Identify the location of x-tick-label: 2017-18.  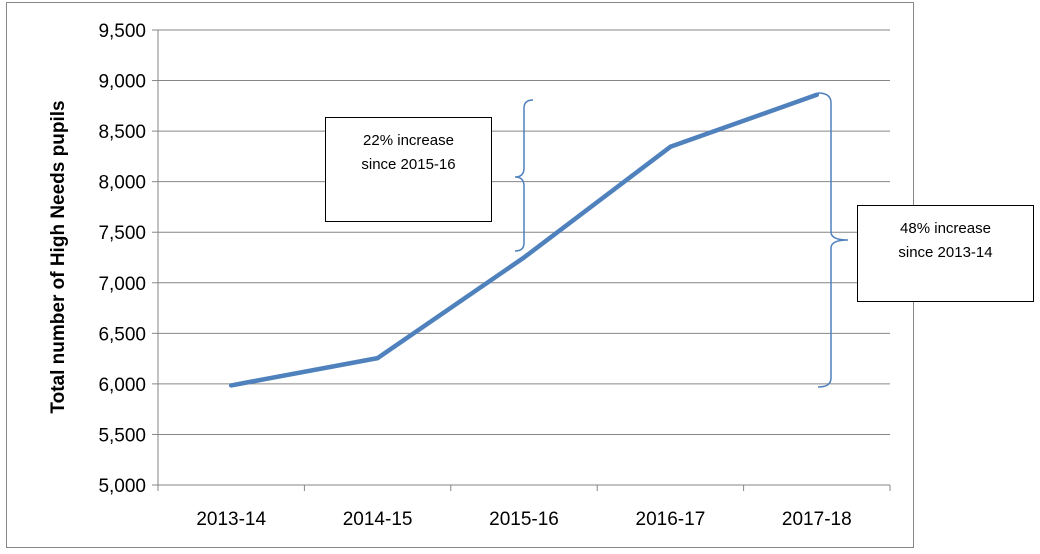
(817, 519).